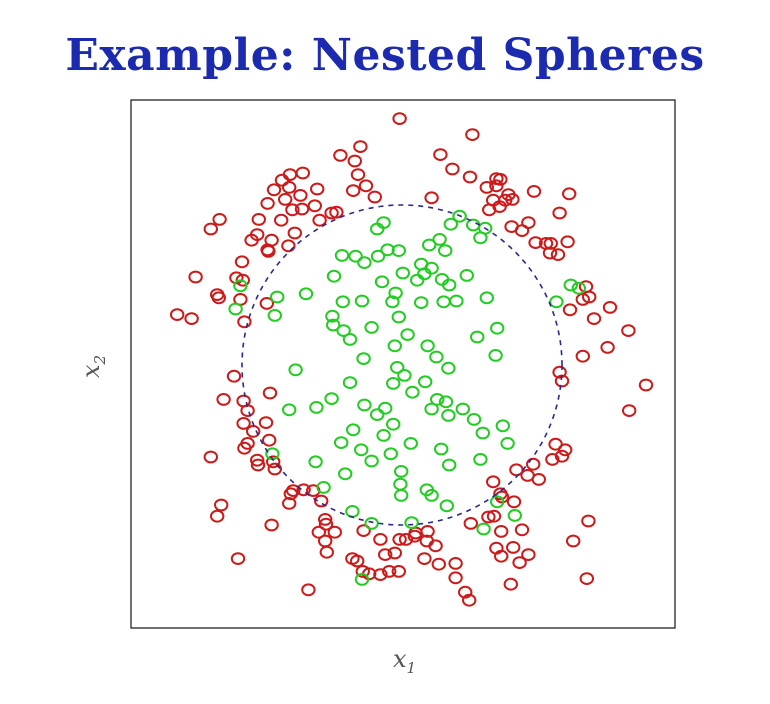  What do you see at coordinates (404, 661) in the screenshot?
I see `x-axis-label: x1` at bounding box center [404, 661].